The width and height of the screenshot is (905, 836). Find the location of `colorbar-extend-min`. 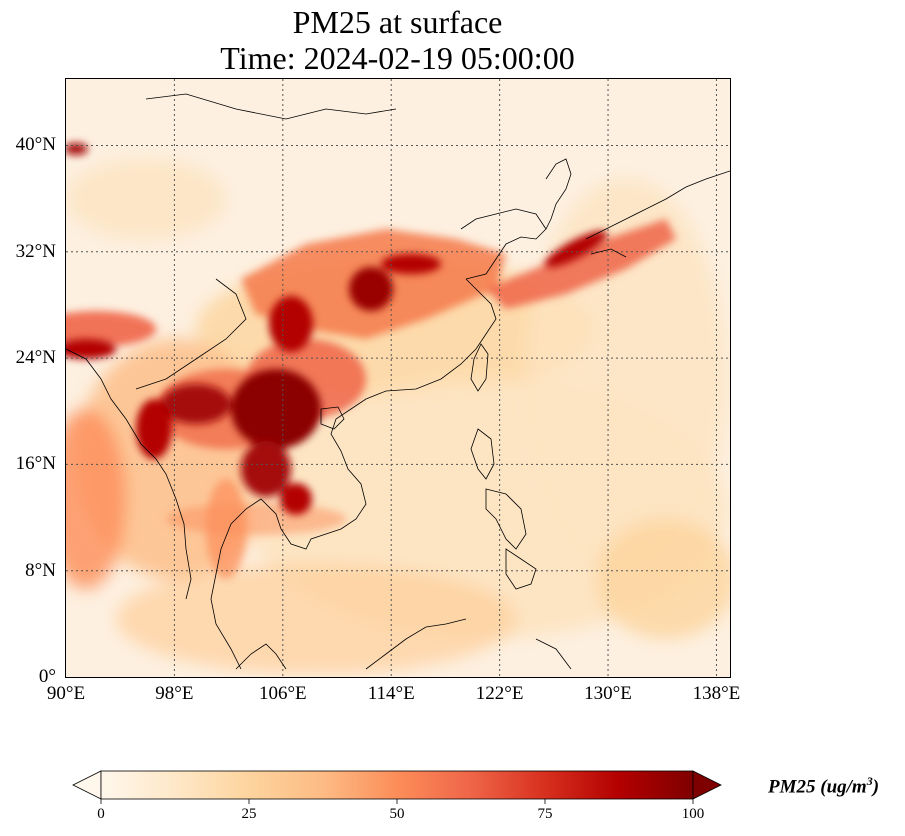

colorbar-extend-min is located at coordinates (87, 785).